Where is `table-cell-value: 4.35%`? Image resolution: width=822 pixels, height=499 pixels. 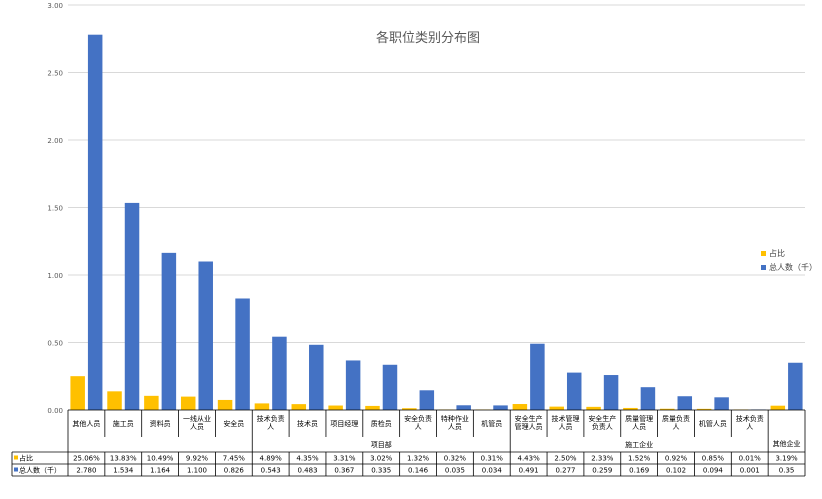 table-cell-value: 4.35% is located at coordinates (307, 459).